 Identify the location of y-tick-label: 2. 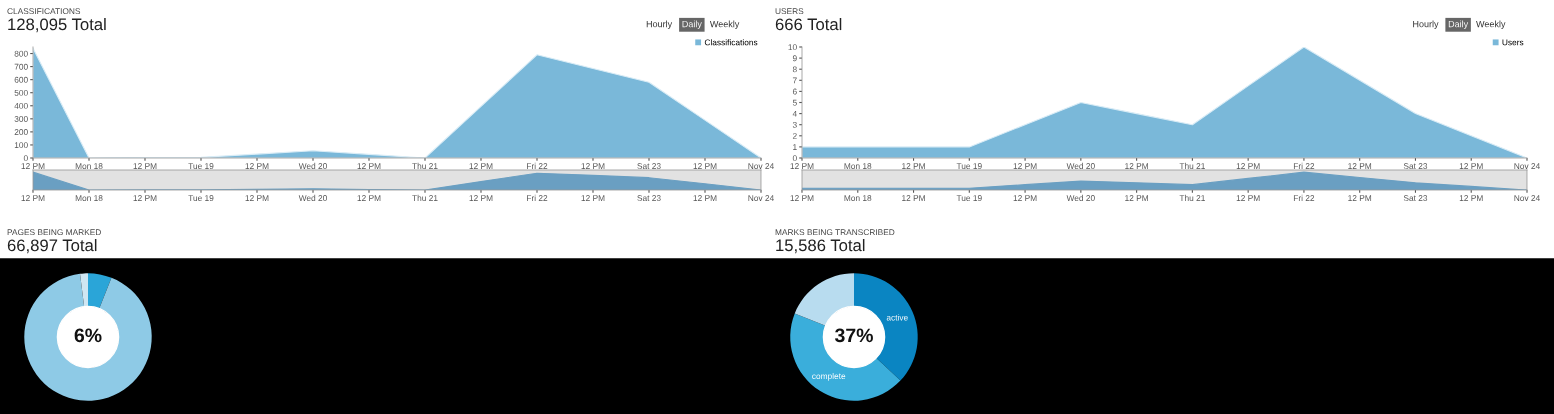
(794, 136).